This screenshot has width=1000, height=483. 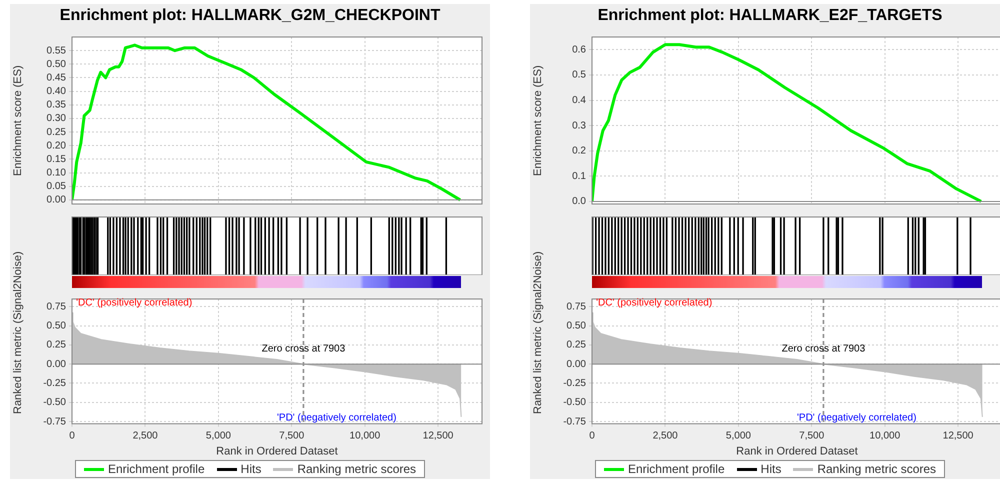 What do you see at coordinates (56, 118) in the screenshot?
I see `y-tick-label: 0.30` at bounding box center [56, 118].